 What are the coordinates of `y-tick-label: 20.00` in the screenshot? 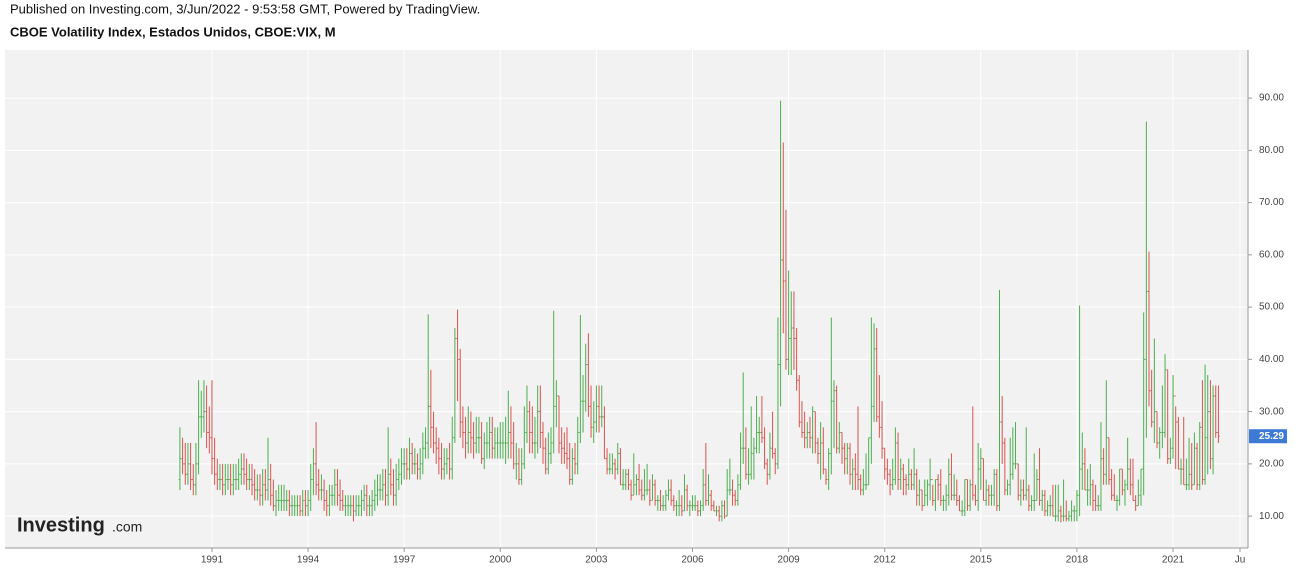 It's located at (1271, 464).